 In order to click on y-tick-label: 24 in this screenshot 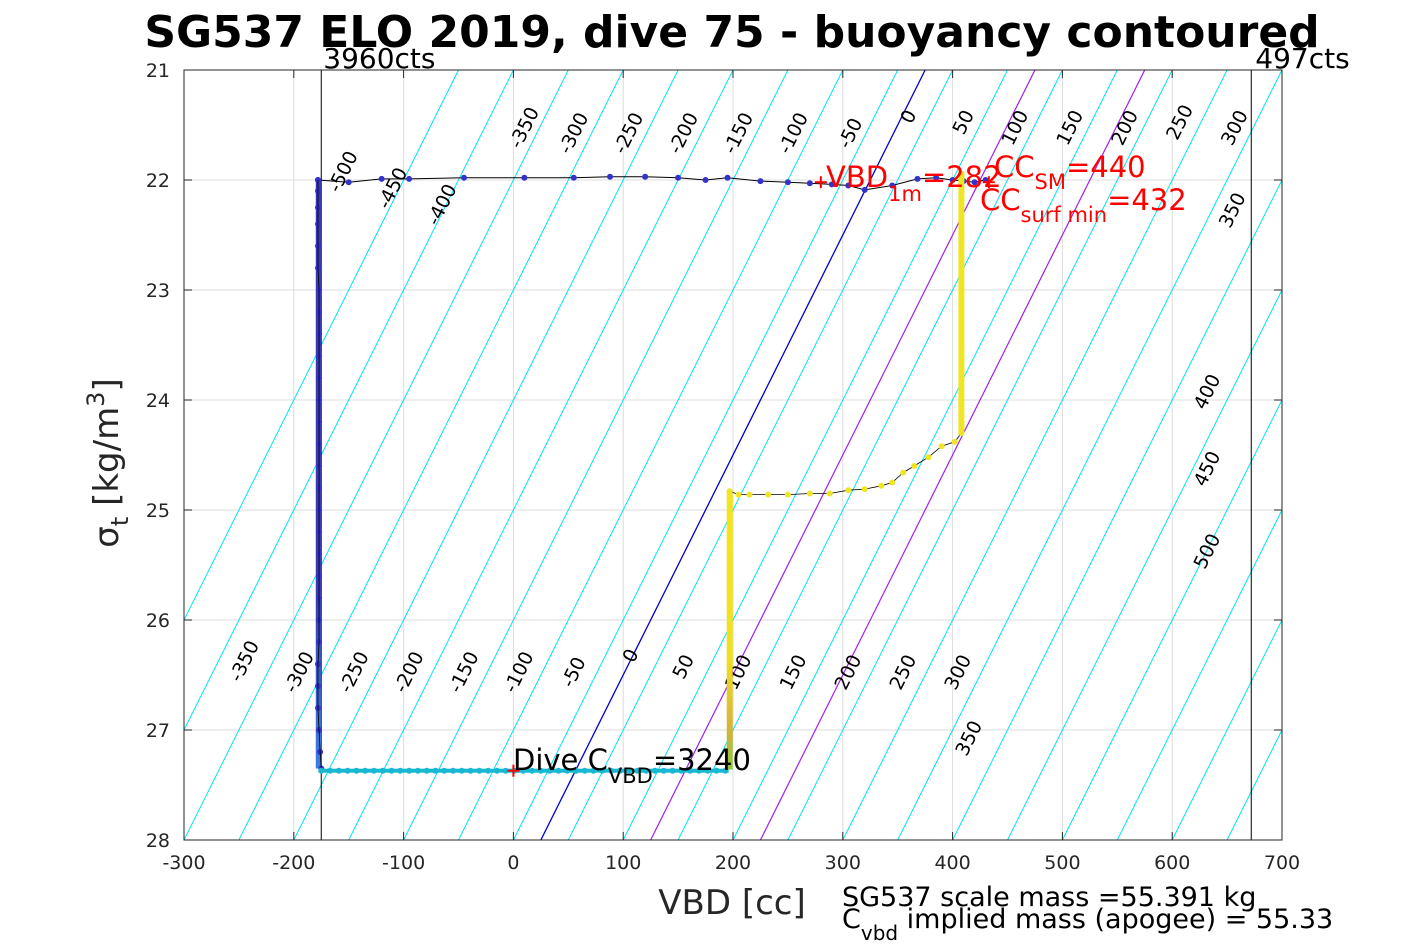, I will do `click(158, 401)`.